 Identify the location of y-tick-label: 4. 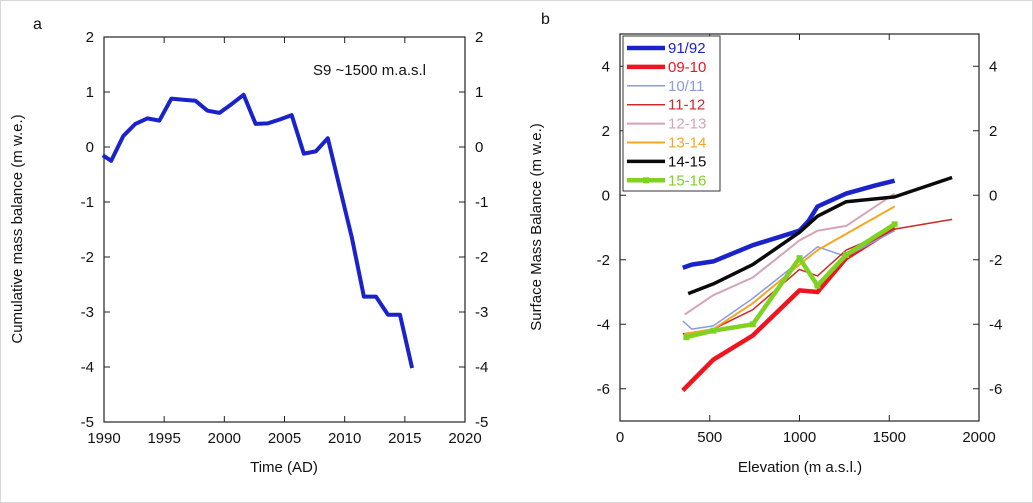
(606, 66).